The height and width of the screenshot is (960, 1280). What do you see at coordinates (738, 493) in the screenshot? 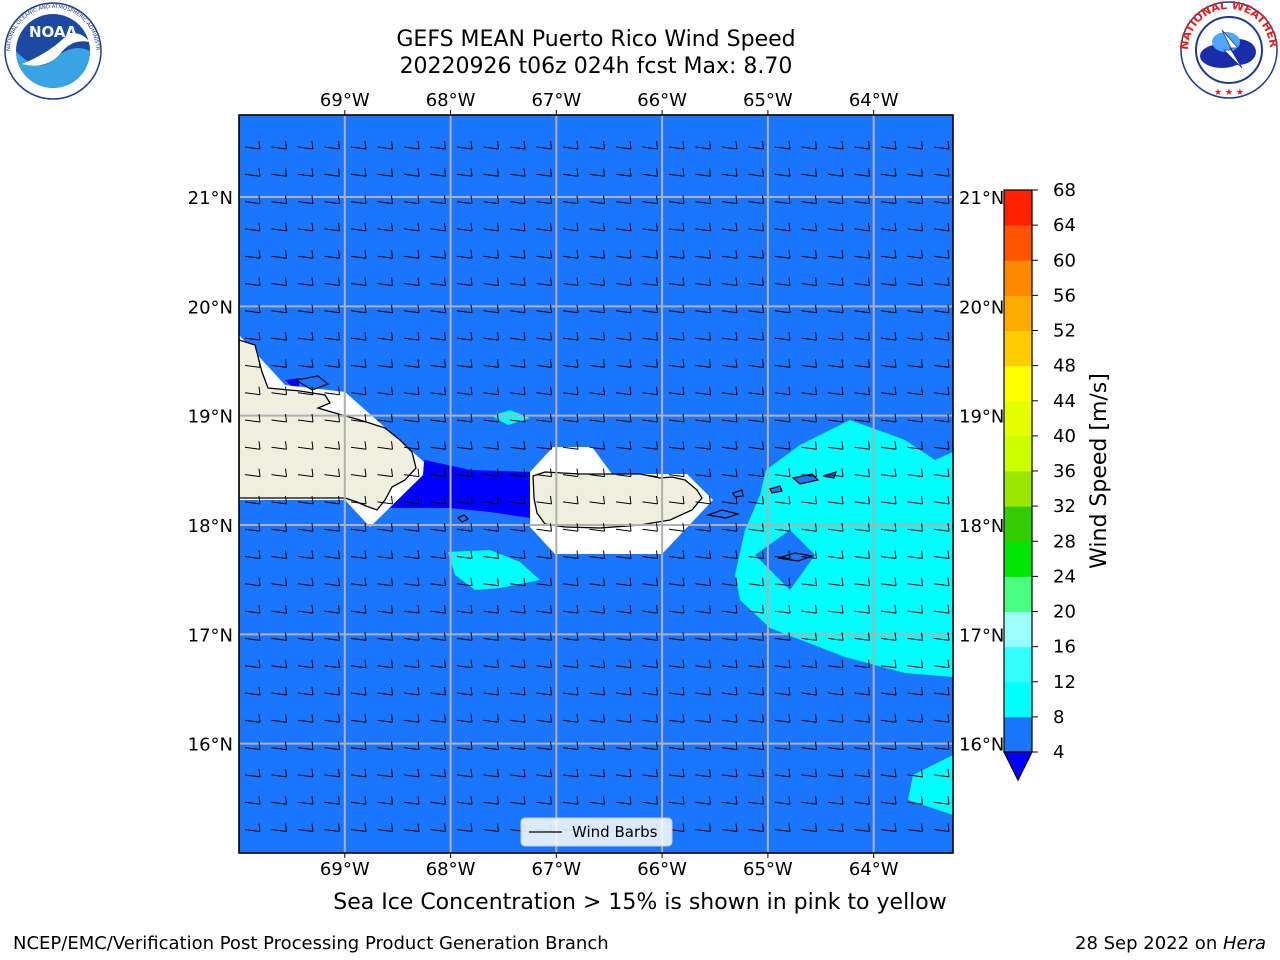
I see `culebra-island` at bounding box center [738, 493].